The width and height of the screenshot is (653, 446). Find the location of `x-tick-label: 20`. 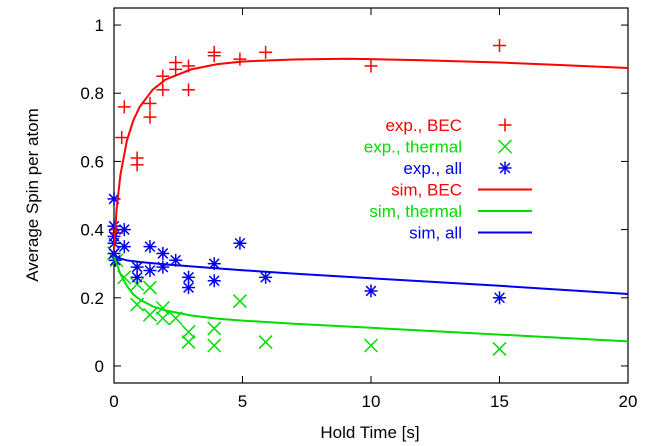

x-tick-label: 20 is located at coordinates (628, 401).